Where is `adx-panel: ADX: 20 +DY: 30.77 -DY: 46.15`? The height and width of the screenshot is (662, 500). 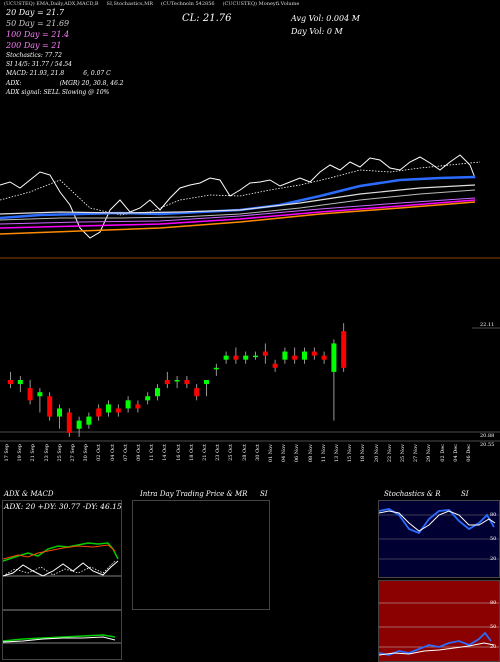
adx-panel: ADX: 20 +DY: 30.77 -DY: 46.15 is located at coordinates (62, 555).